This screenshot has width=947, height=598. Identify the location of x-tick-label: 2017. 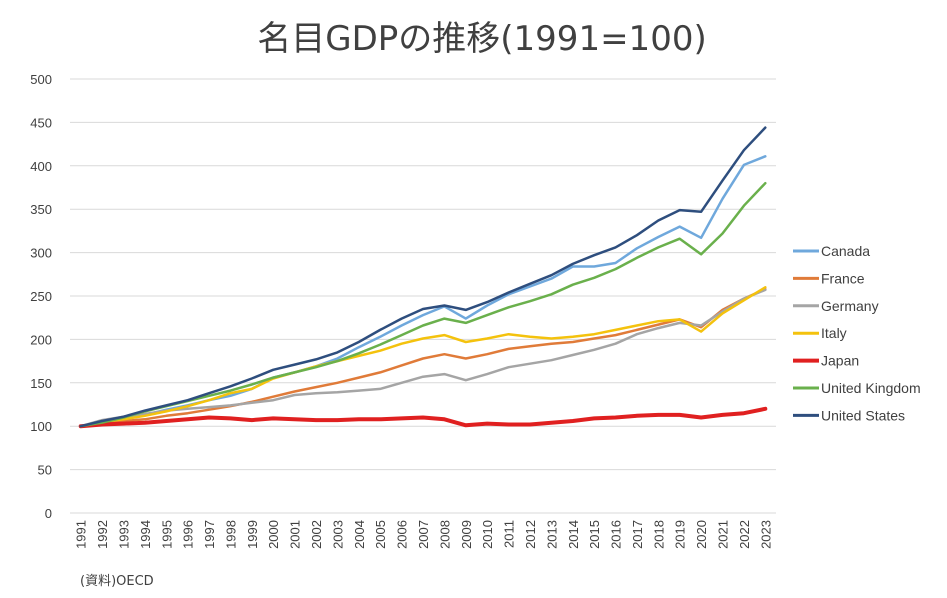
(637, 534).